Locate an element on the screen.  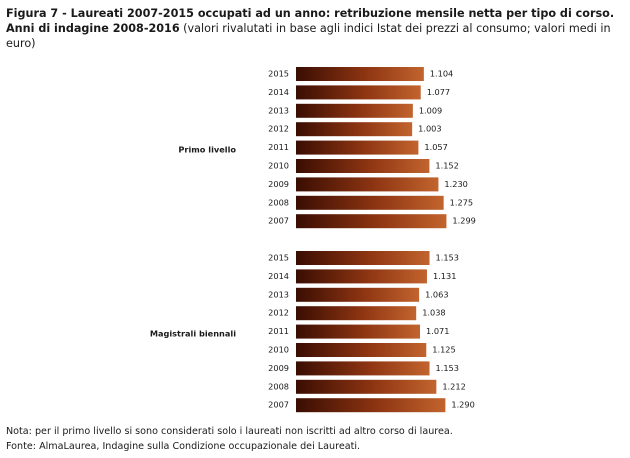
data-label: 1.104 is located at coordinates (441, 74).